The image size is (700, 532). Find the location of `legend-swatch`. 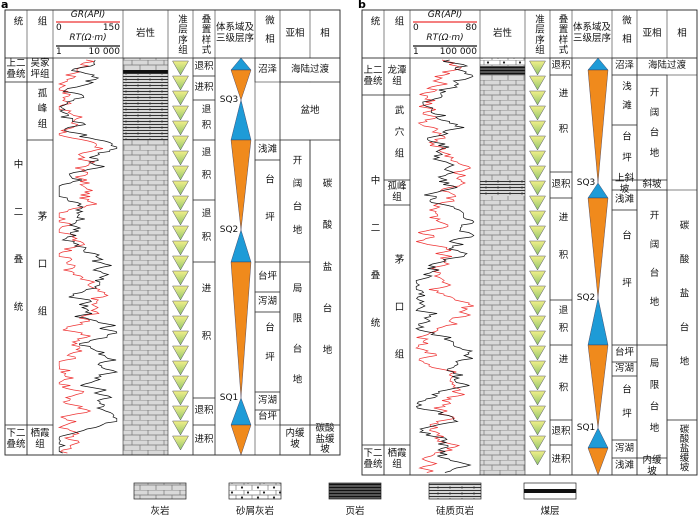

legend-swatch is located at coordinates (255, 491).